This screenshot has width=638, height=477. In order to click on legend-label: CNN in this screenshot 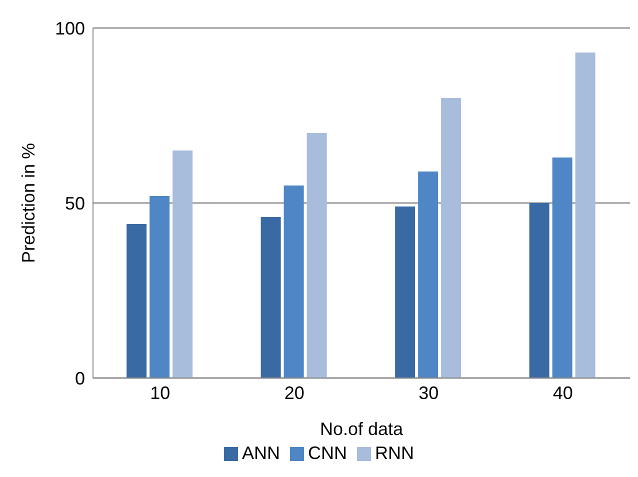, I will do `click(327, 453)`.